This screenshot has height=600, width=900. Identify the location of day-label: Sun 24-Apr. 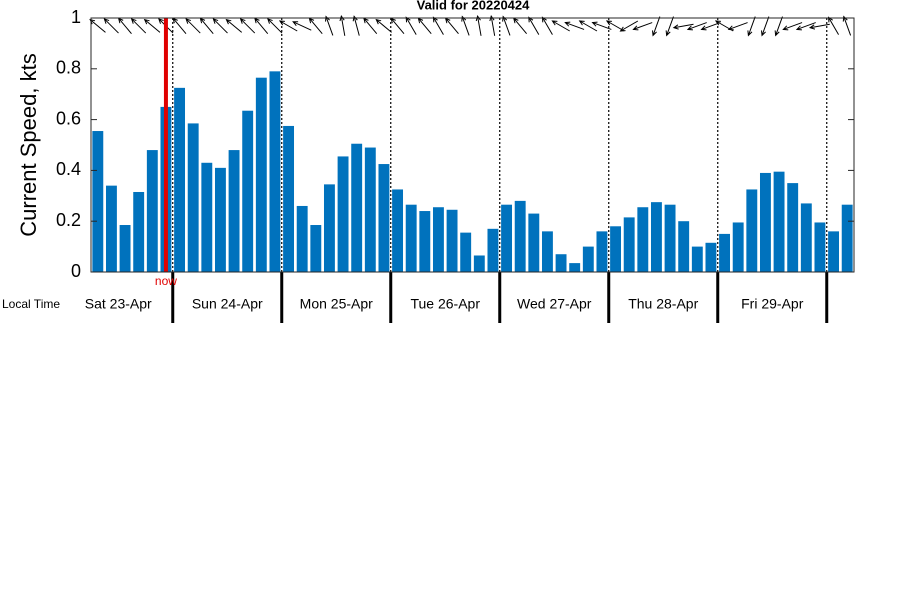
(227, 304).